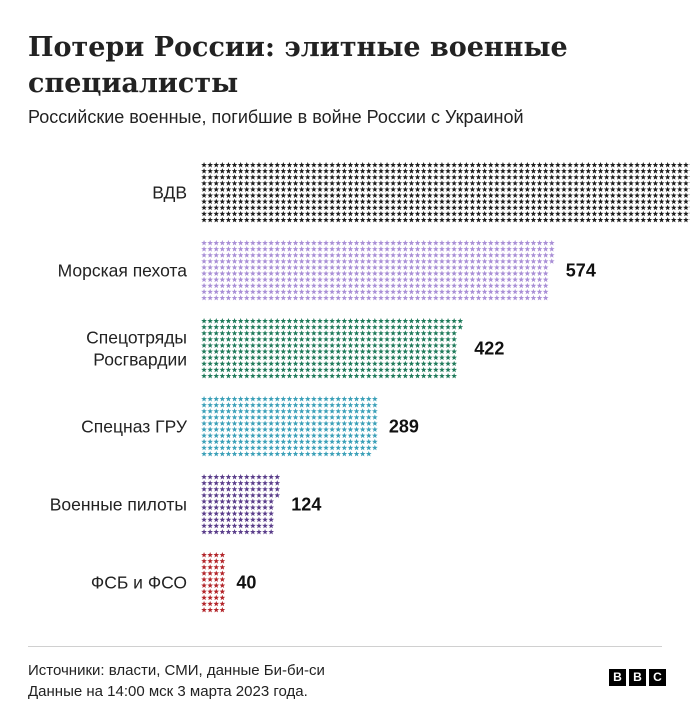 The width and height of the screenshot is (690, 718). What do you see at coordinates (134, 427) in the screenshot?
I see `category-label: Спецназ ГРУ` at bounding box center [134, 427].